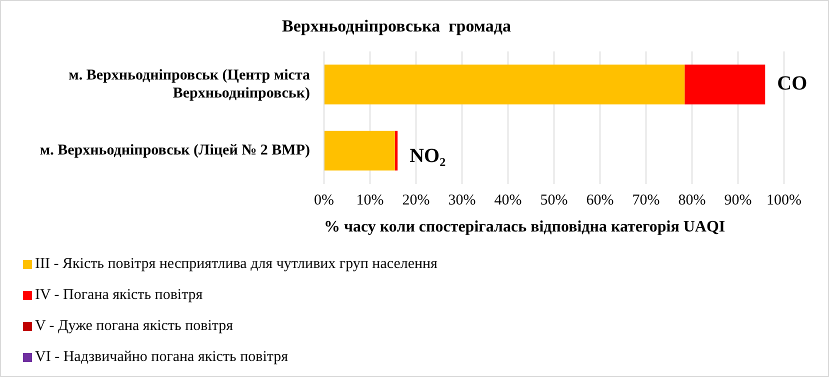 Image resolution: width=829 pixels, height=377 pixels. I want to click on x-axis-title: % часу коли спостерігалась відповідна категорія UAQI, so click(525, 227).